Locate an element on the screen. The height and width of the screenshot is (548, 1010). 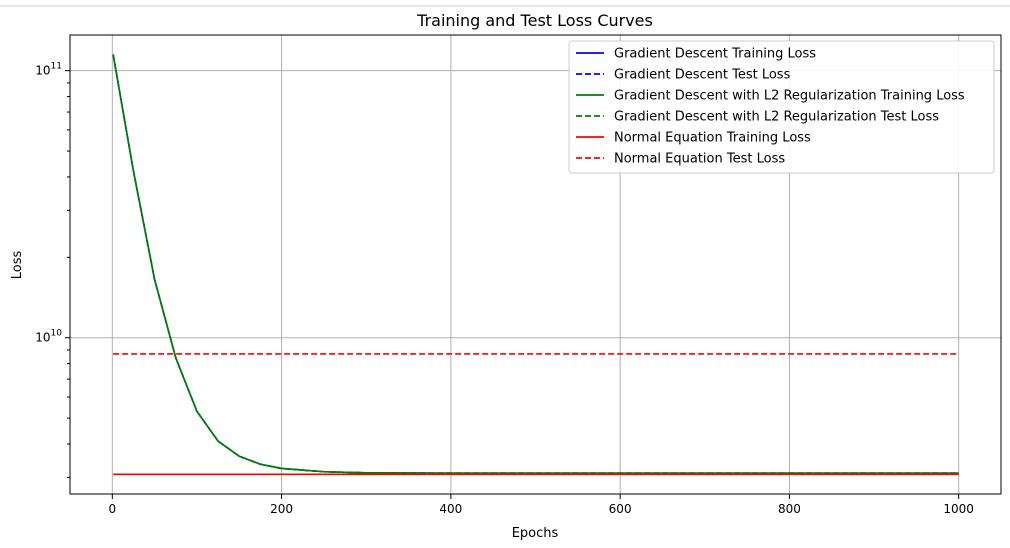
x-axis-label: Epochs is located at coordinates (535, 533).